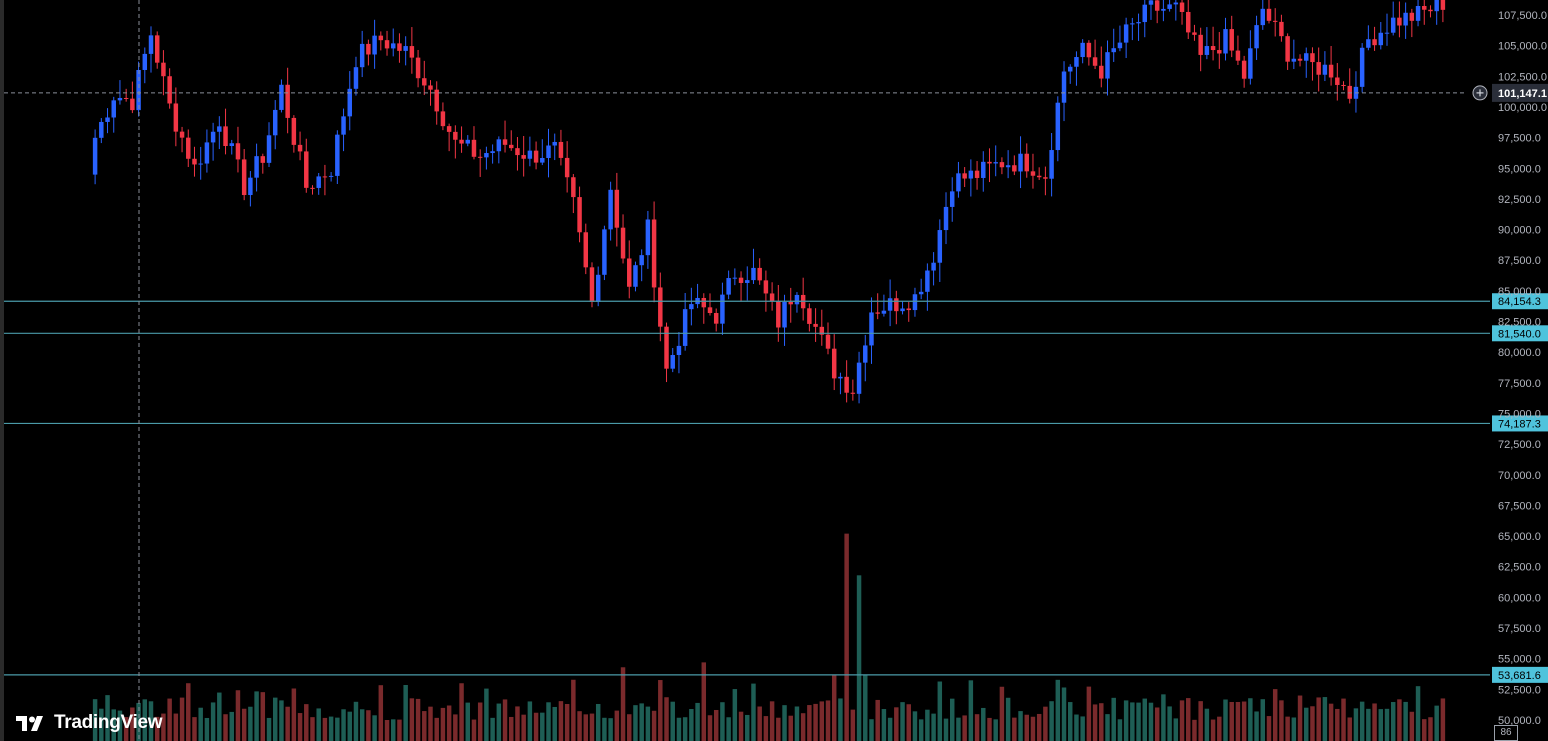  I want to click on tradingview-logo: TradingView, so click(89, 723).